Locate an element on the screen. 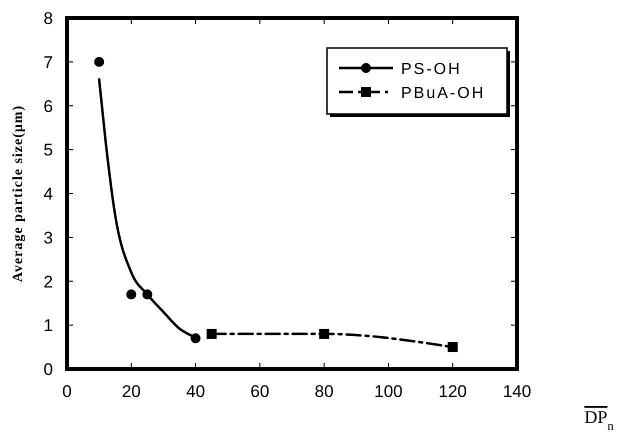 Image resolution: width=629 pixels, height=441 pixels. x-tick-label: 120 is located at coordinates (452, 391).